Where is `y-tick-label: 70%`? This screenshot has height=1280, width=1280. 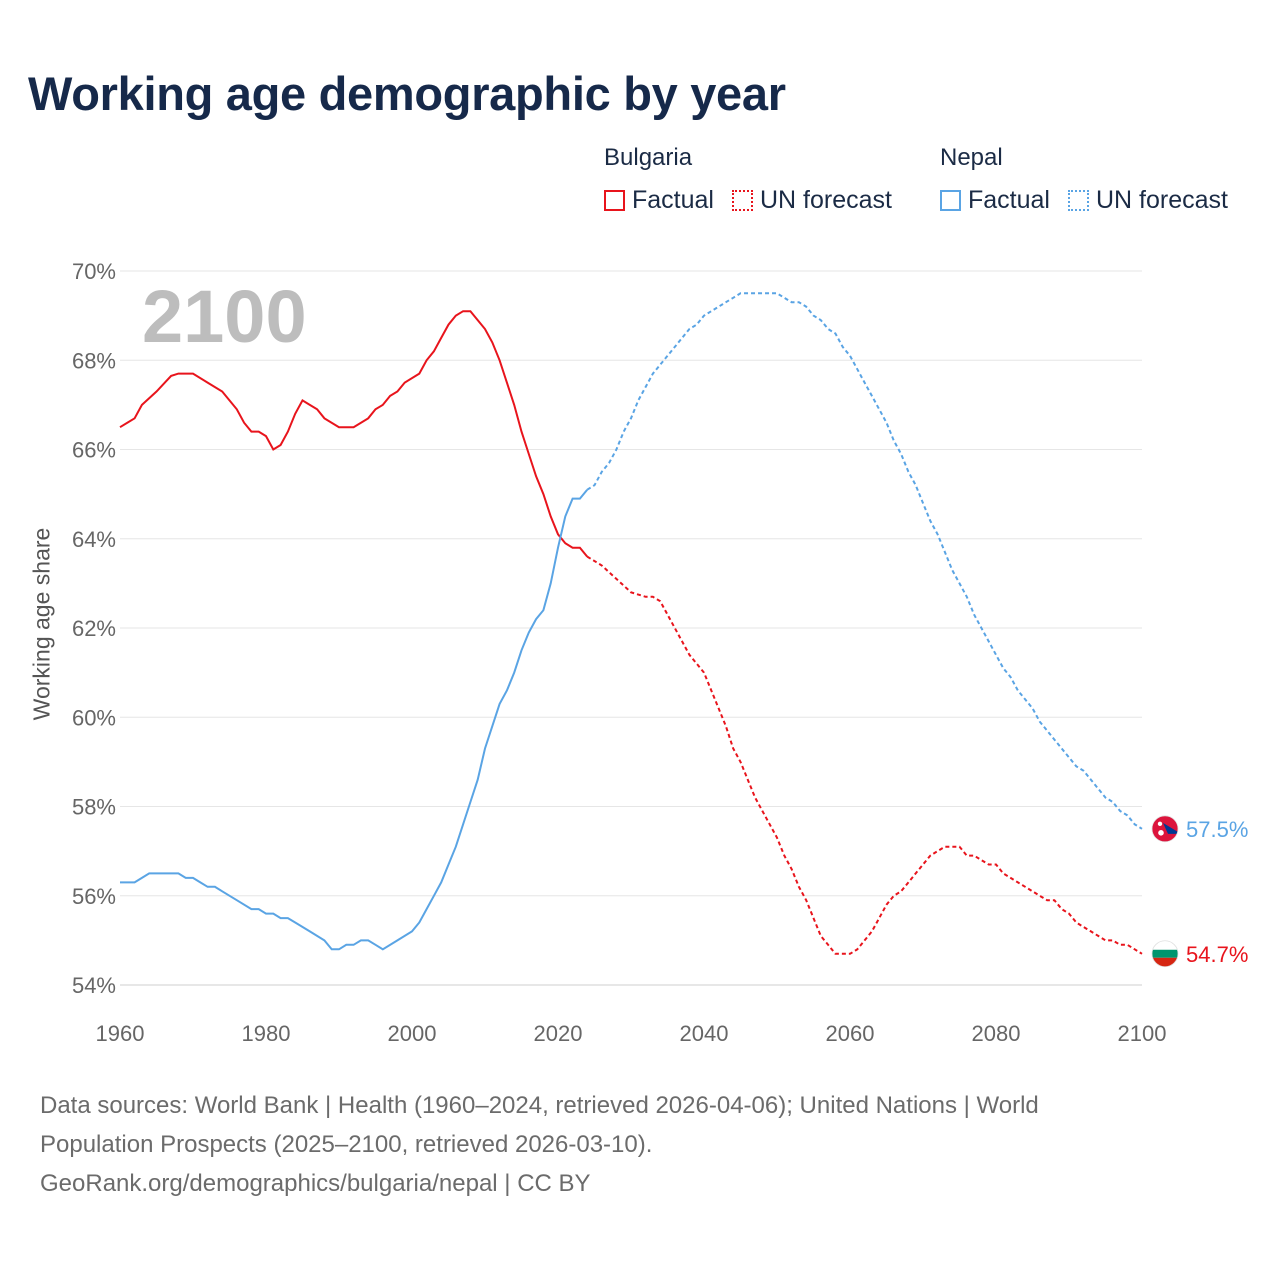
y-tick-label: 70% is located at coordinates (94, 271).